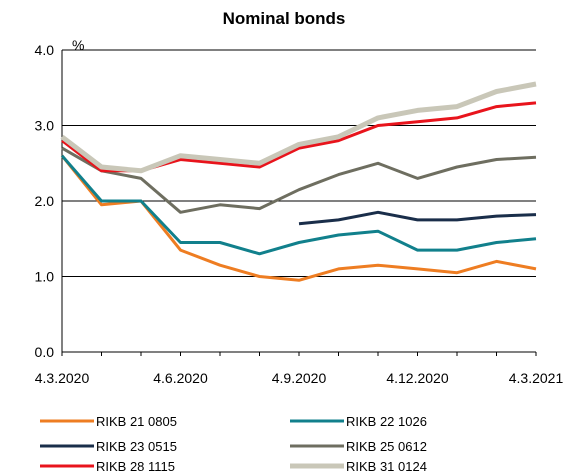 Image resolution: width=569 pixels, height=473 pixels. I want to click on legend-label: RIKB 21 0805, so click(136, 421).